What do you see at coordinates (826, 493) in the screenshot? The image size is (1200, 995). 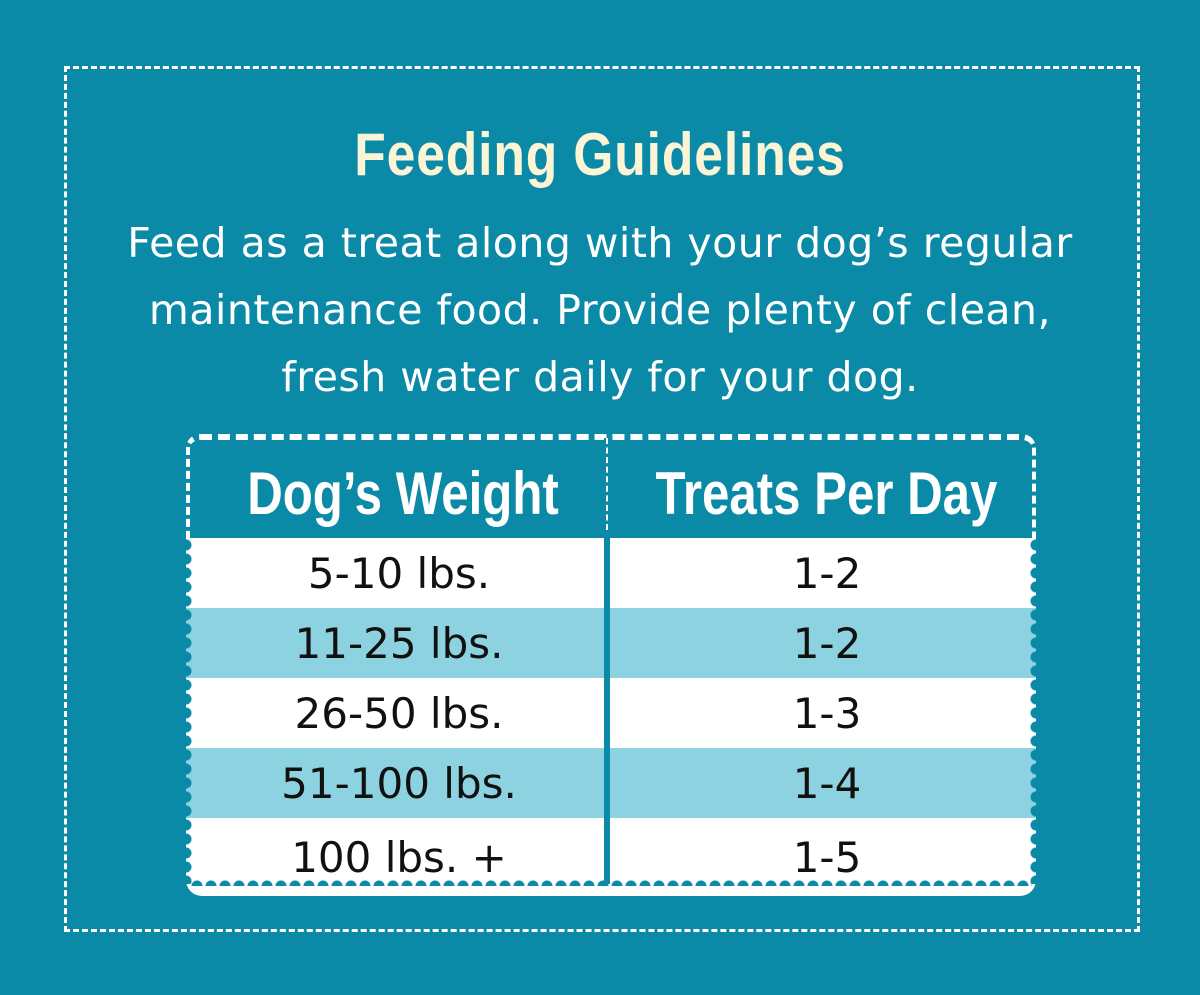 I see `header-treats-per-day: Treats Per Day` at bounding box center [826, 493].